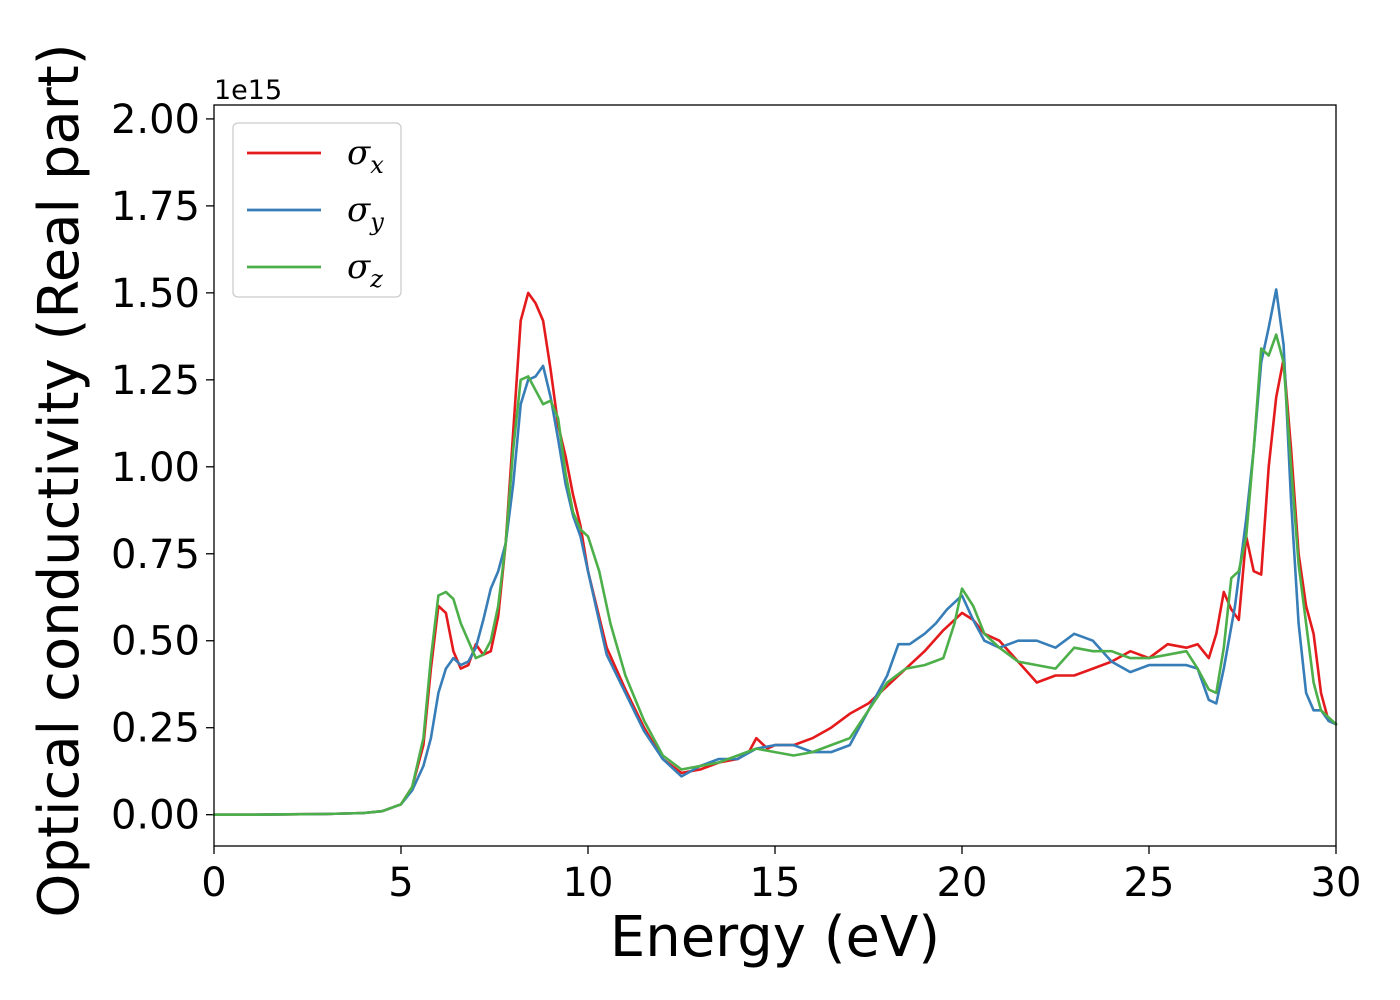  I want to click on y-tick-label: 0.50, so click(155, 642).